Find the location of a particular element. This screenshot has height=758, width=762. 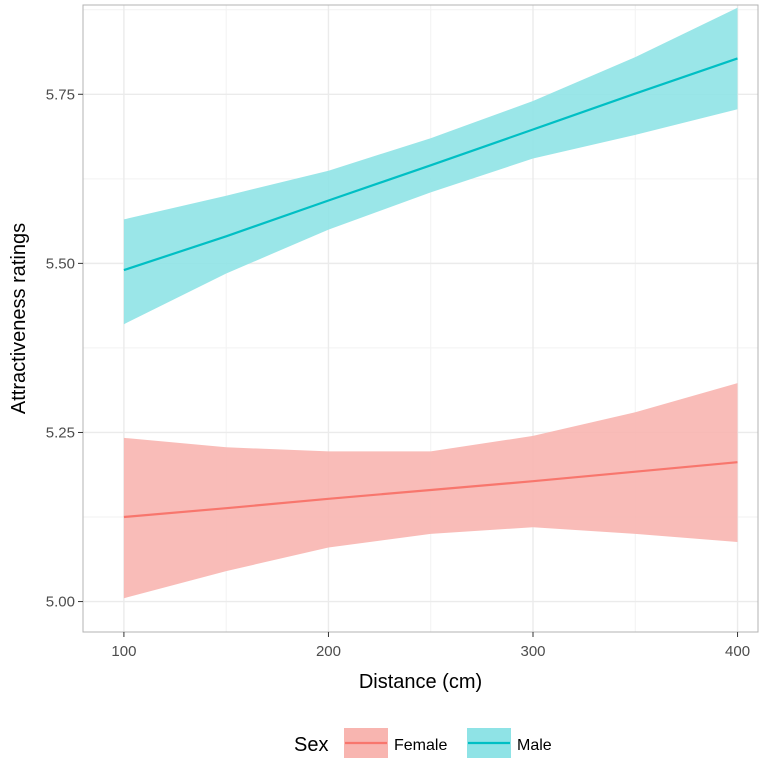

fit-line-female is located at coordinates (430, 490).